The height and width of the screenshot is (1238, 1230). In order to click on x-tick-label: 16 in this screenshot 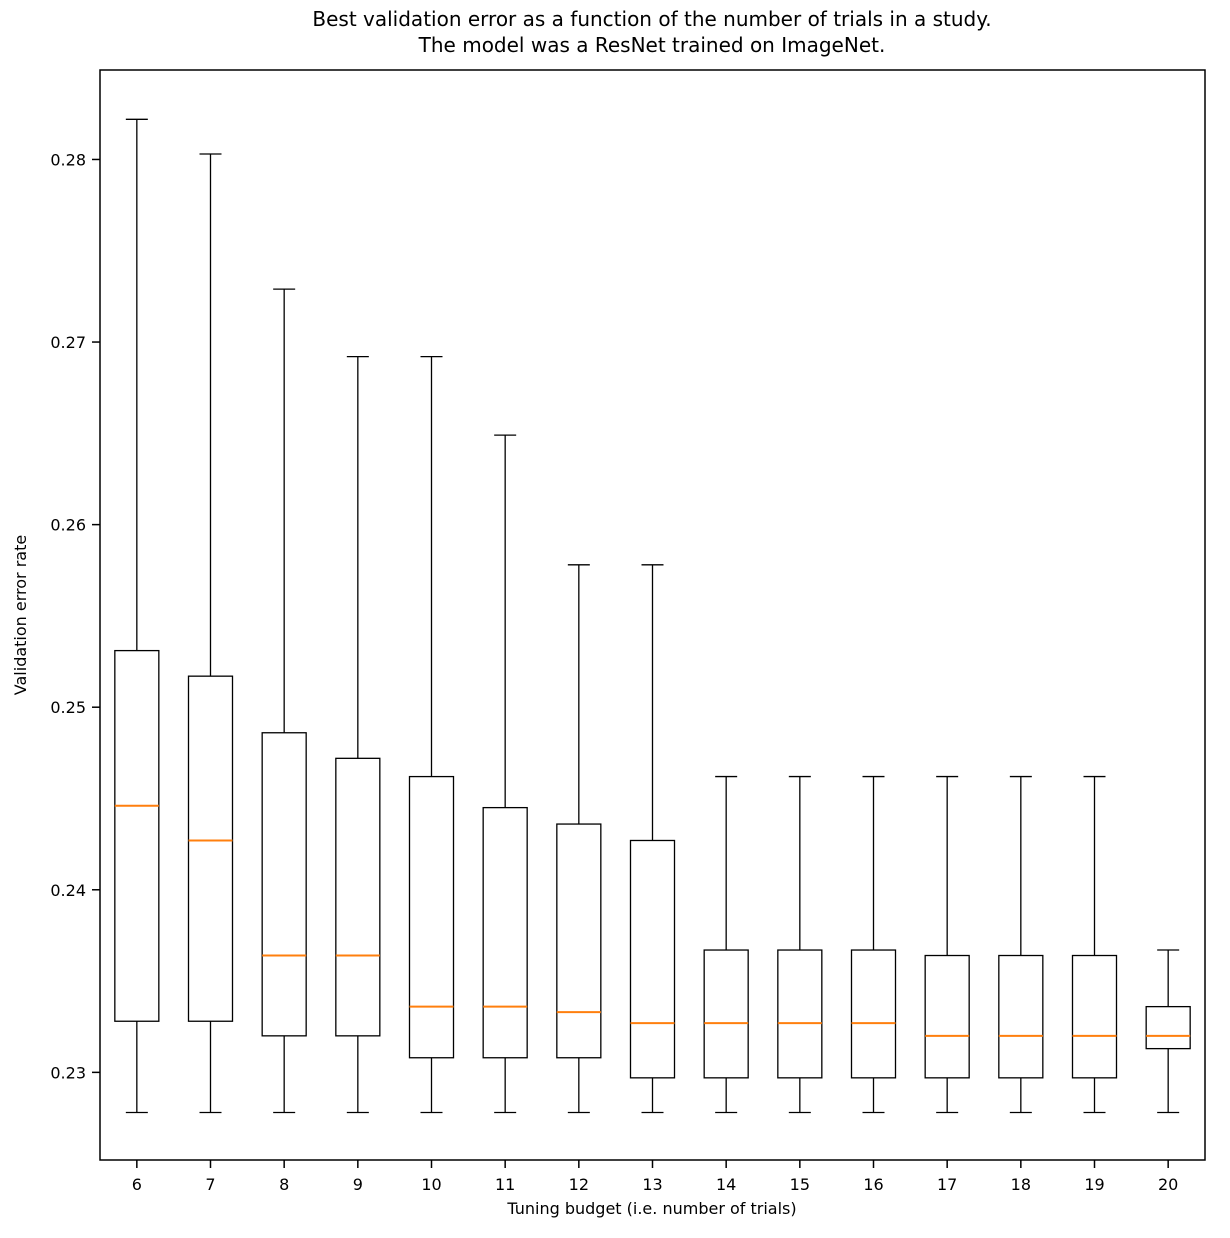, I will do `click(873, 1184)`.